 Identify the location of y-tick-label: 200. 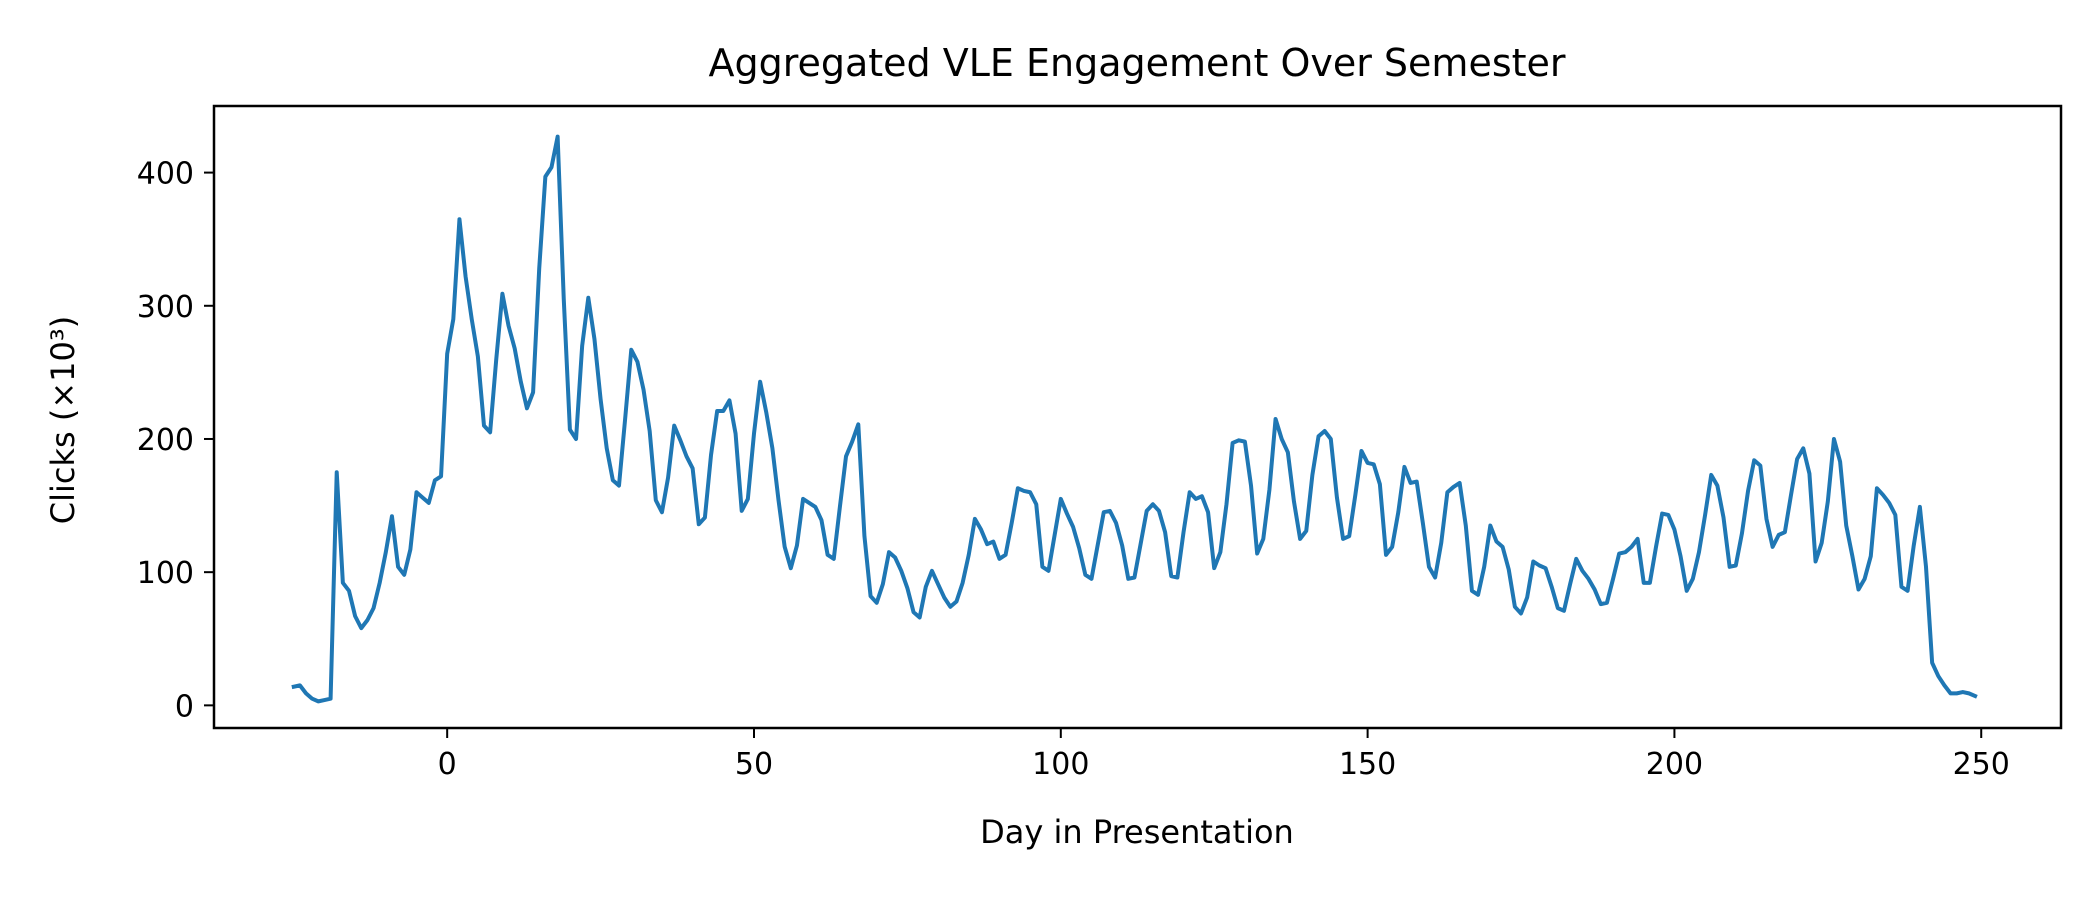
(165, 440).